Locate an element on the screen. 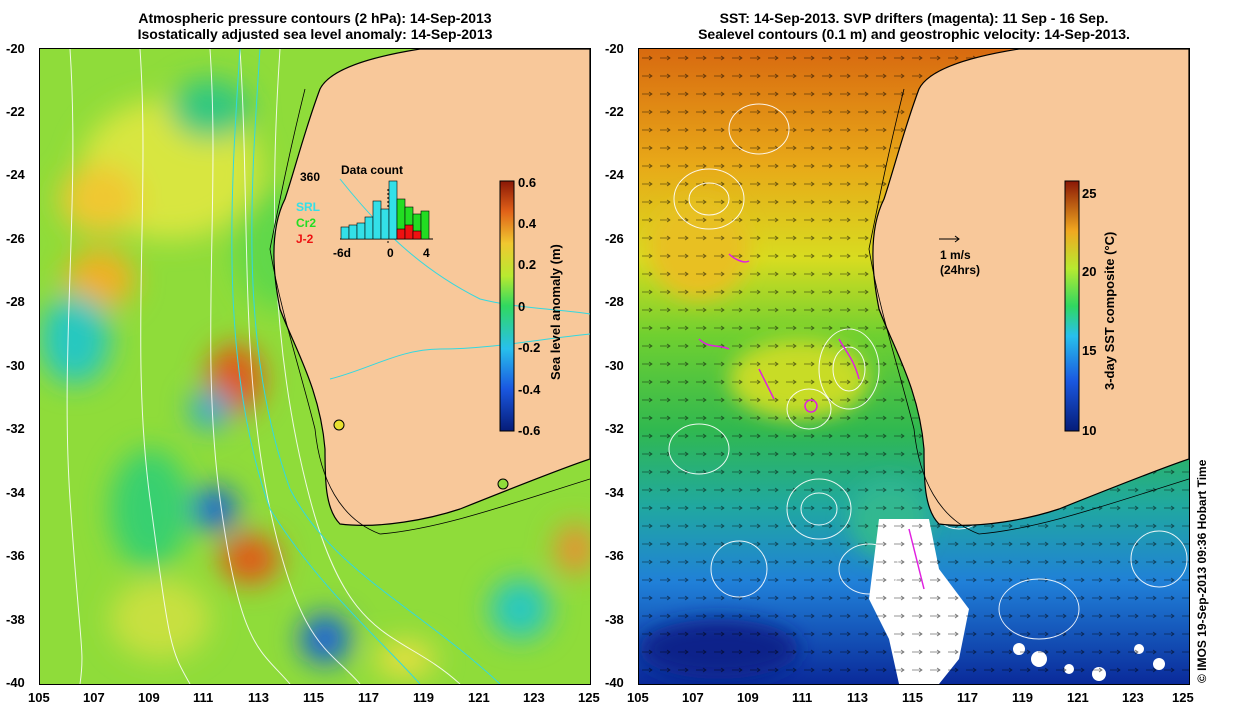 The image size is (1250, 720). left-lon-label: 115 is located at coordinates (313, 697).